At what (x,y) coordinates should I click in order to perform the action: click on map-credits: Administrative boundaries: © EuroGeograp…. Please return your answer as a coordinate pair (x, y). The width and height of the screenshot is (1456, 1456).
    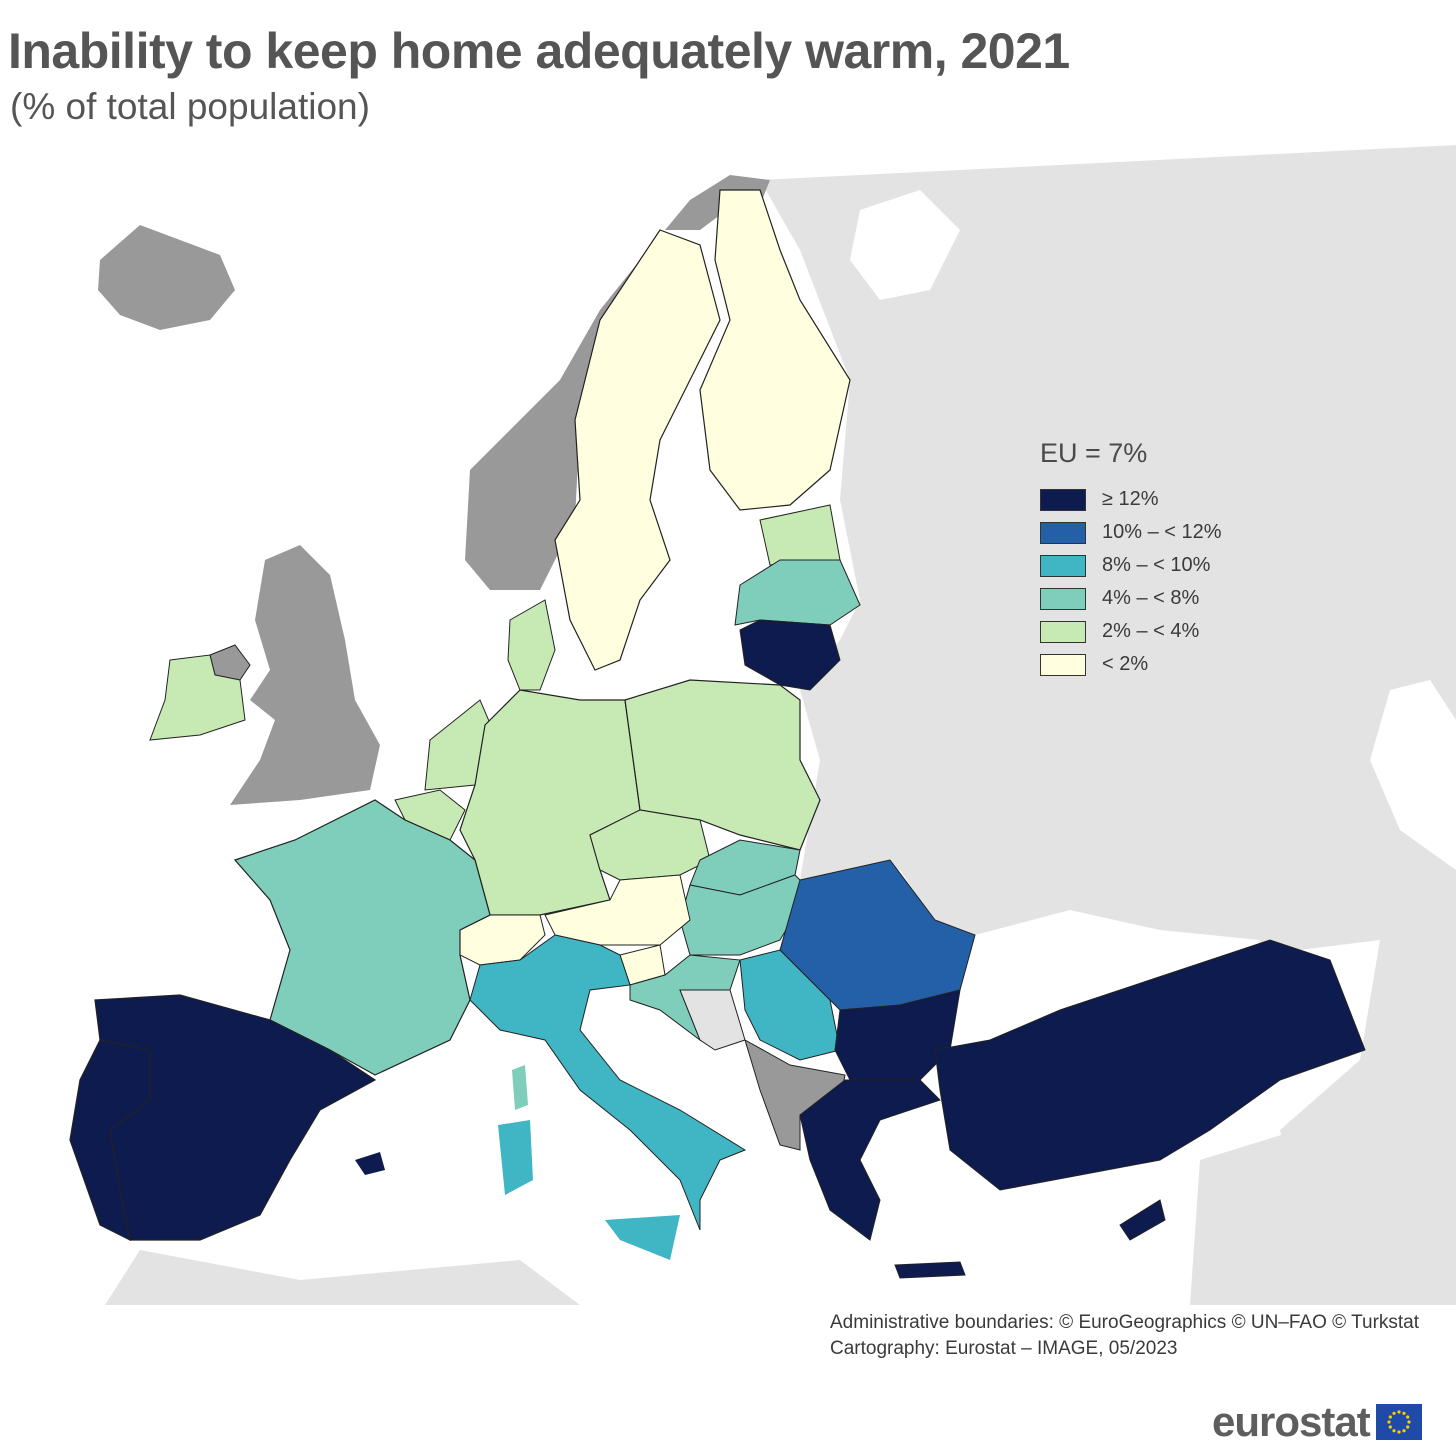
    Looking at the image, I should click on (1124, 1336).